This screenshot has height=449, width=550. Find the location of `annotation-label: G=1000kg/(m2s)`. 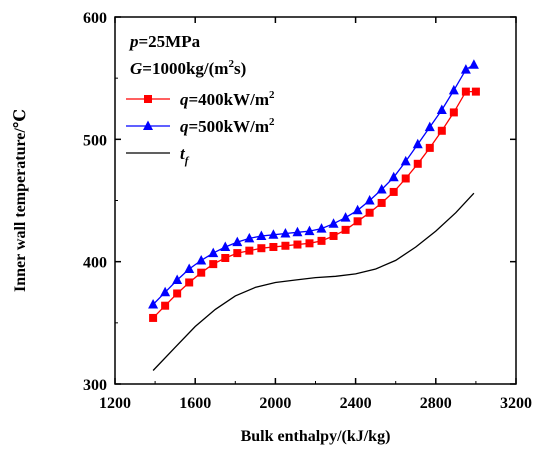

annotation-label: G=1000kg/(m2s) is located at coordinates (188, 68).